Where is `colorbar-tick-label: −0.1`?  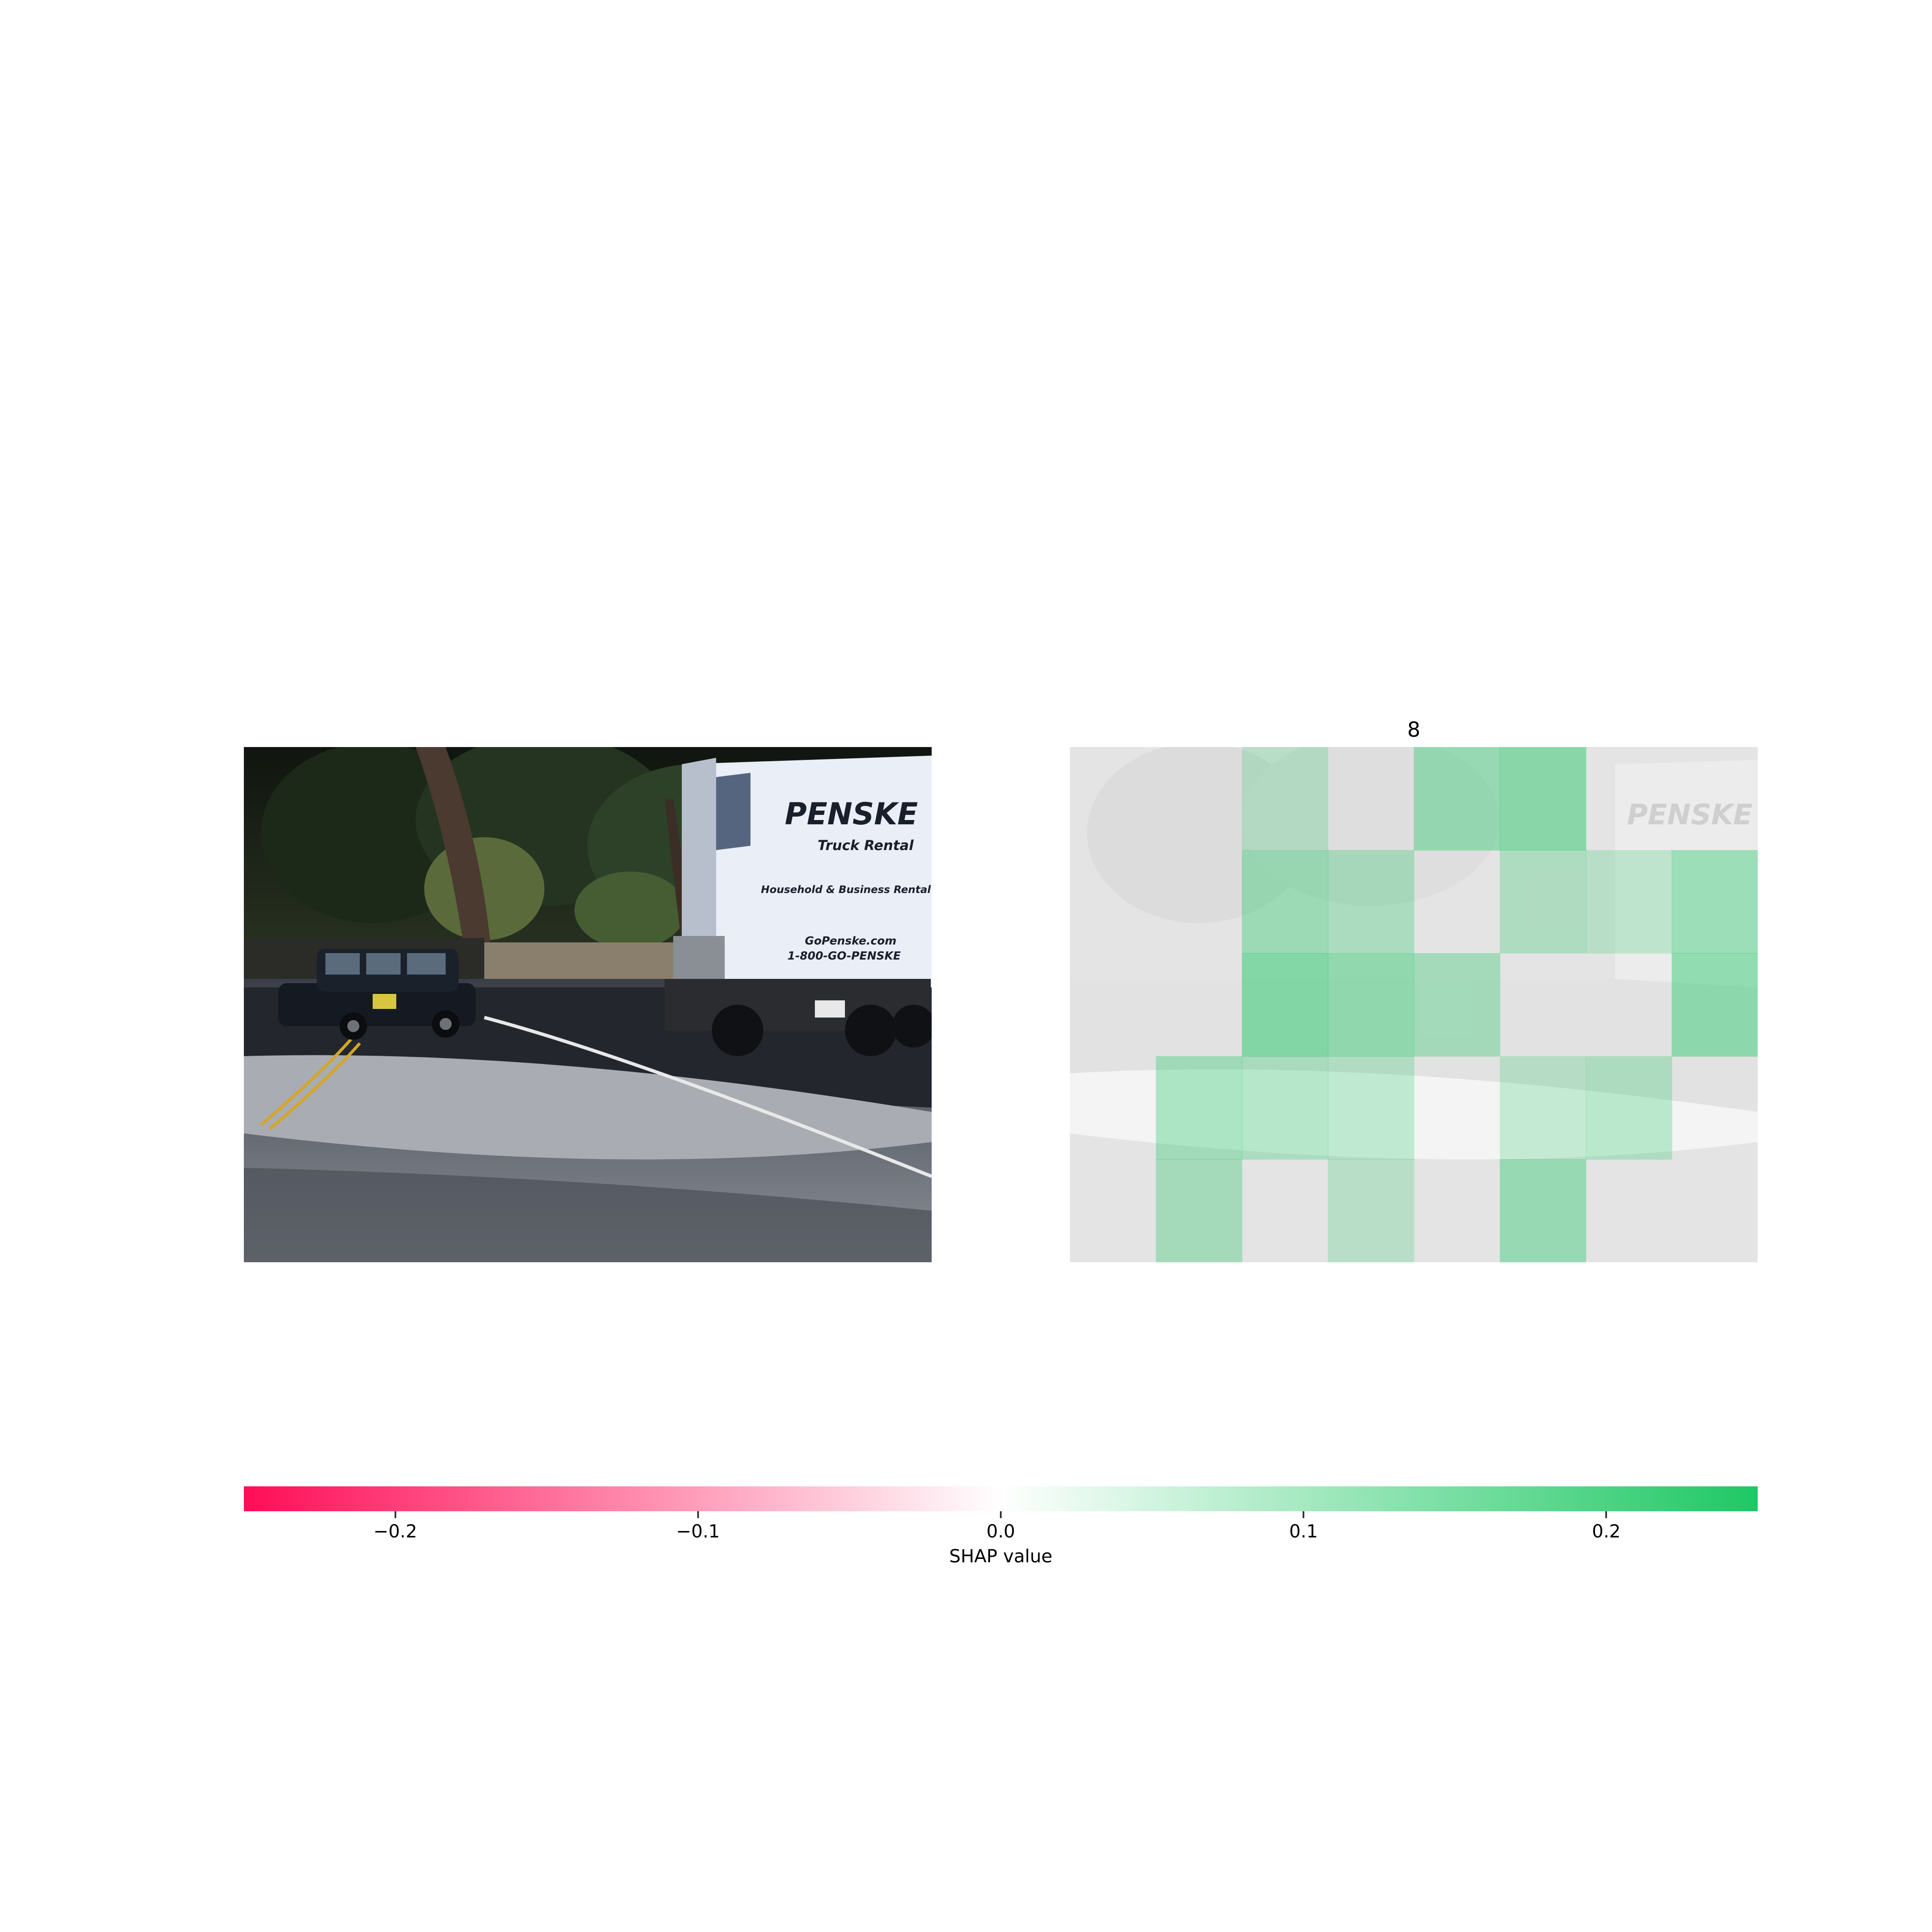
colorbar-tick-label: −0.1 is located at coordinates (698, 1532).